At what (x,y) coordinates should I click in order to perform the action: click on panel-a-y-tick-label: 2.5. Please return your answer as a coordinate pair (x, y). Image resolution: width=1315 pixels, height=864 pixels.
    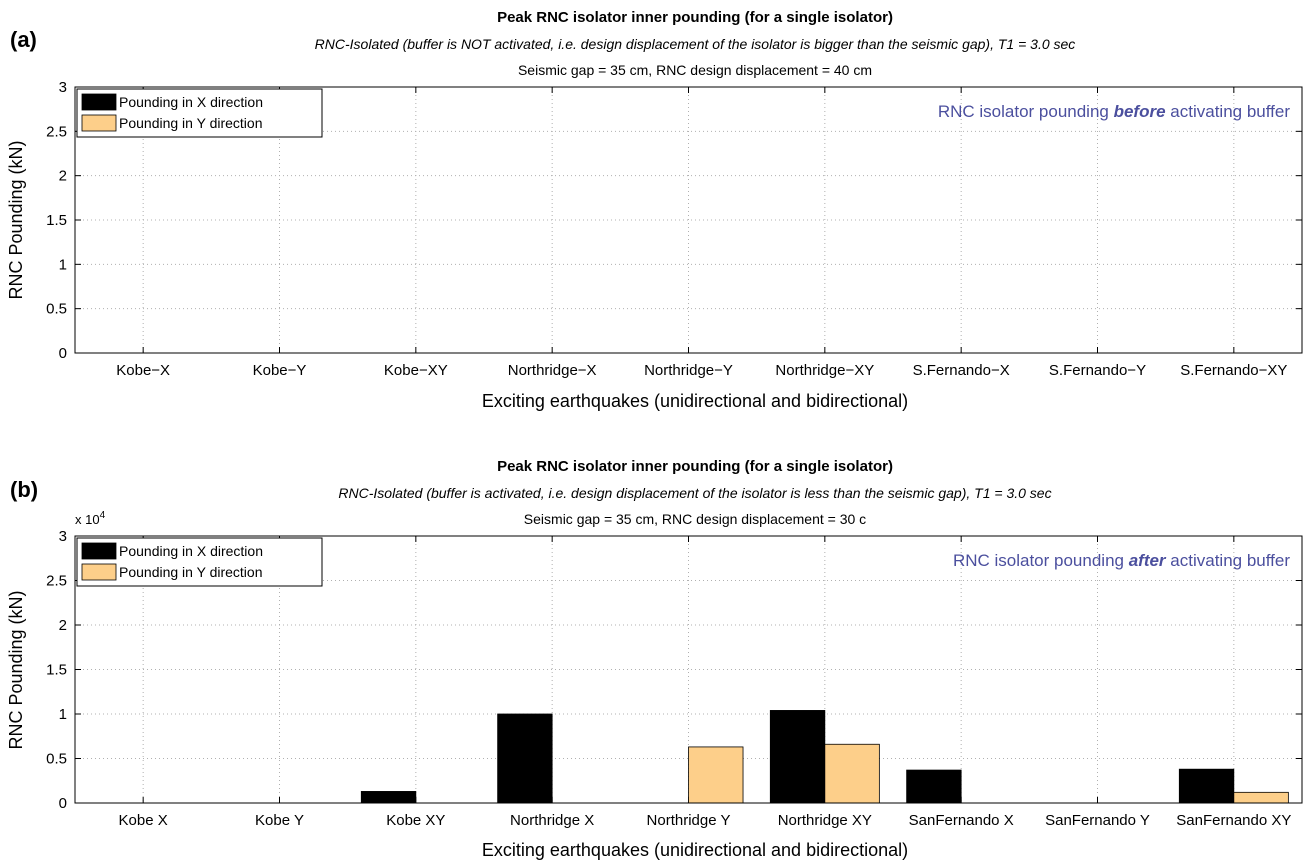
    Looking at the image, I should click on (56, 131).